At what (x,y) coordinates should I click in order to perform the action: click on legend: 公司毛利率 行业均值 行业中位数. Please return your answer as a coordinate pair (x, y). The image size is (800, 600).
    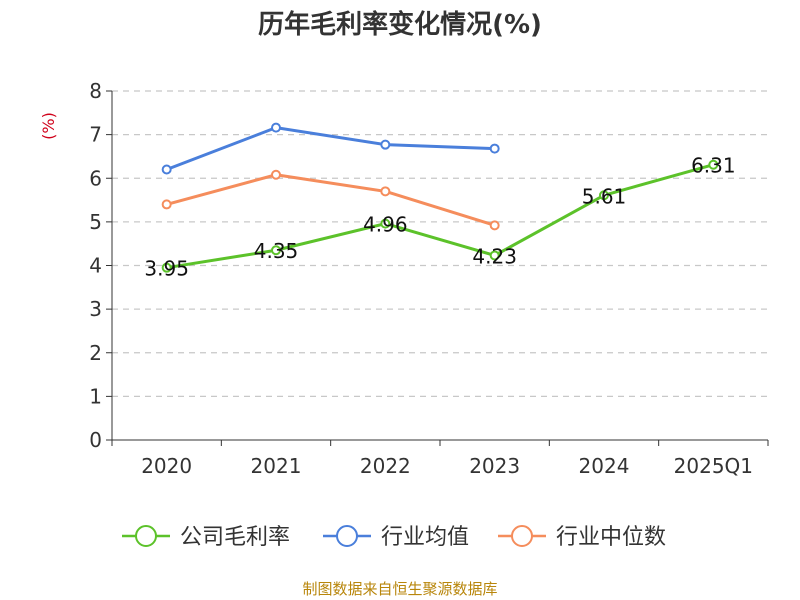
    Looking at the image, I should click on (394, 537).